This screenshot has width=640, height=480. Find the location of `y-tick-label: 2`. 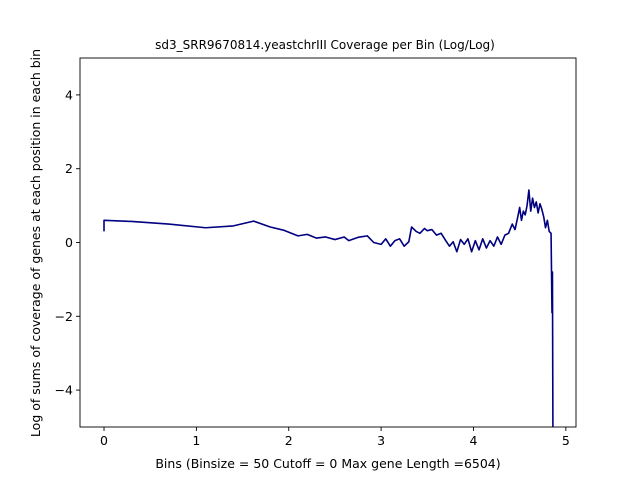

y-tick-label: 2 is located at coordinates (69, 168).